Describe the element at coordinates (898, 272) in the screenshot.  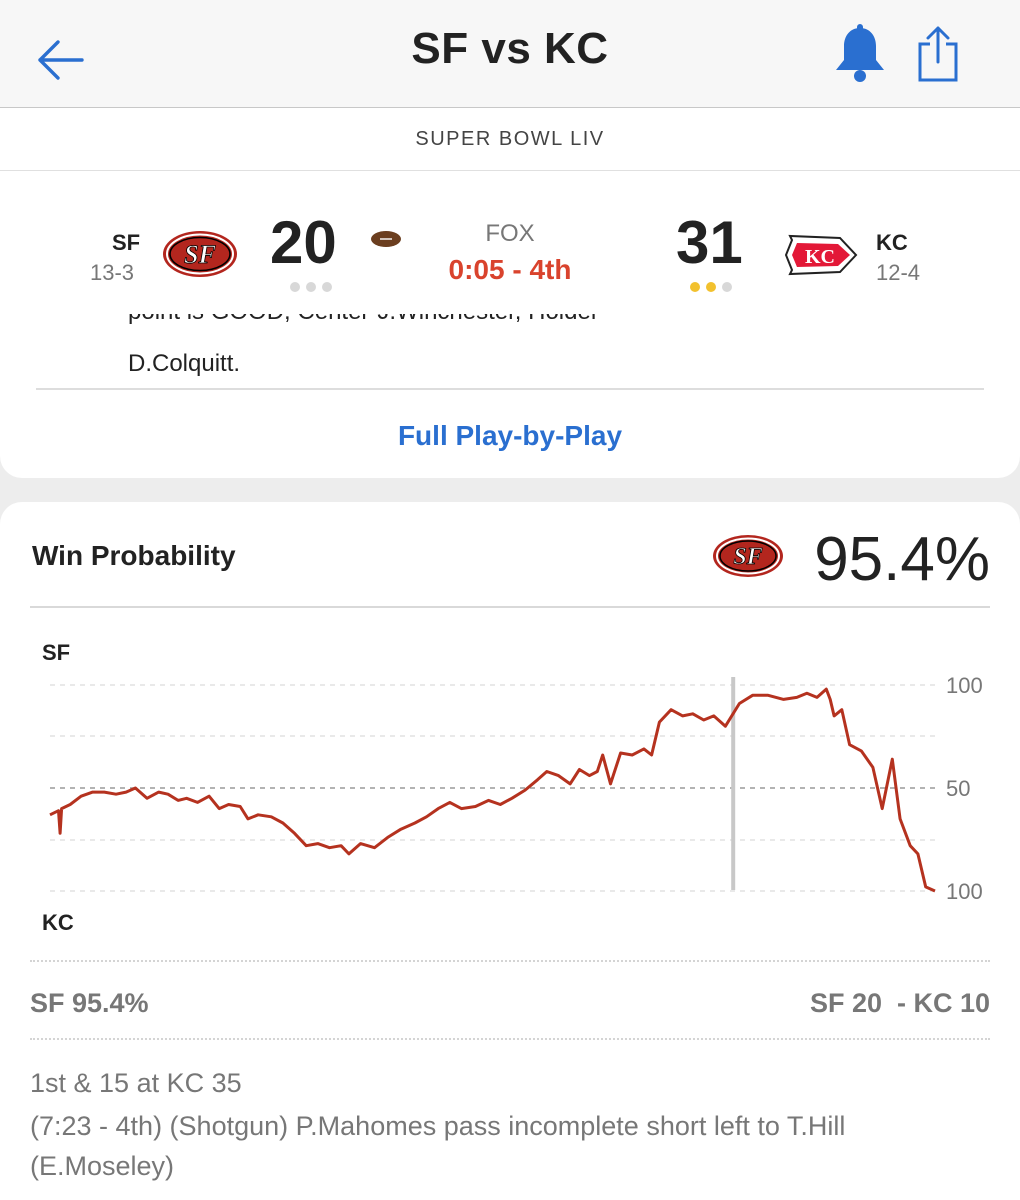
I see `away-team-record: 12-4` at that location.